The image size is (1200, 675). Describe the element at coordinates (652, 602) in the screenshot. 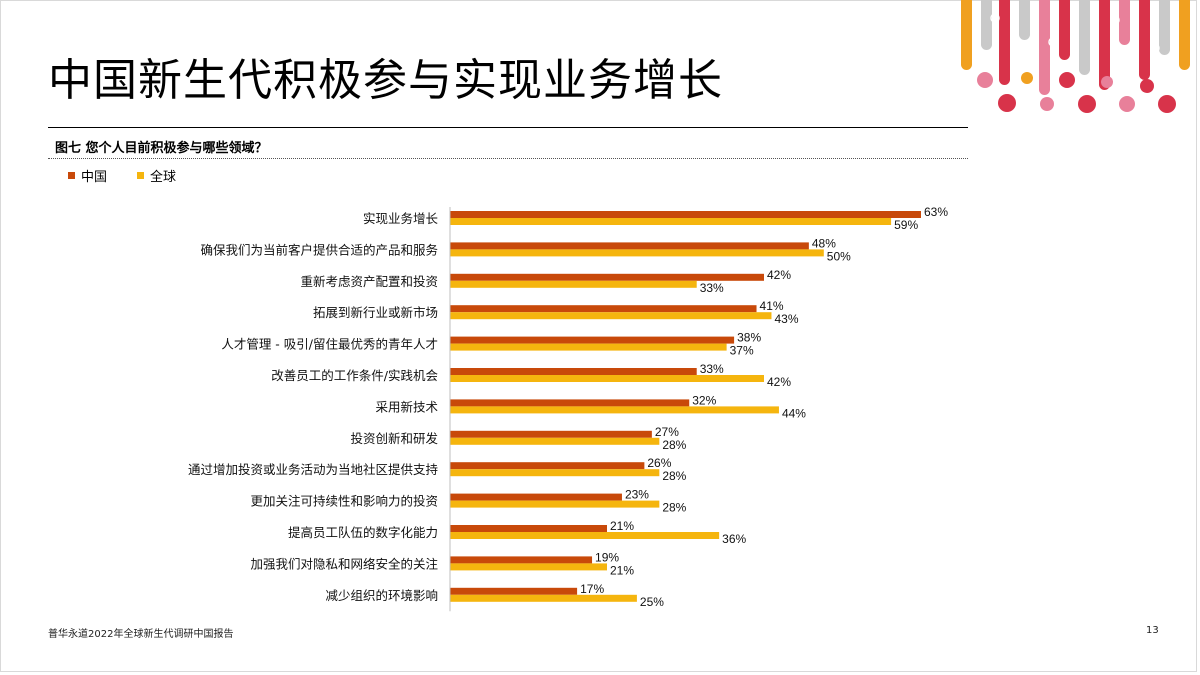

I see `value-label-global: 25%` at that location.